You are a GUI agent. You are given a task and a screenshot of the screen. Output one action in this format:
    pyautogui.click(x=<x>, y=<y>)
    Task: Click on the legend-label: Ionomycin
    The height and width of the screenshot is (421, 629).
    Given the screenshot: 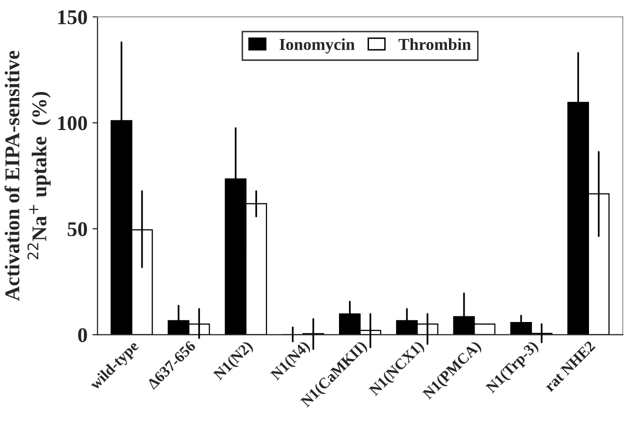 What is the action you would take?
    pyautogui.click(x=317, y=46)
    